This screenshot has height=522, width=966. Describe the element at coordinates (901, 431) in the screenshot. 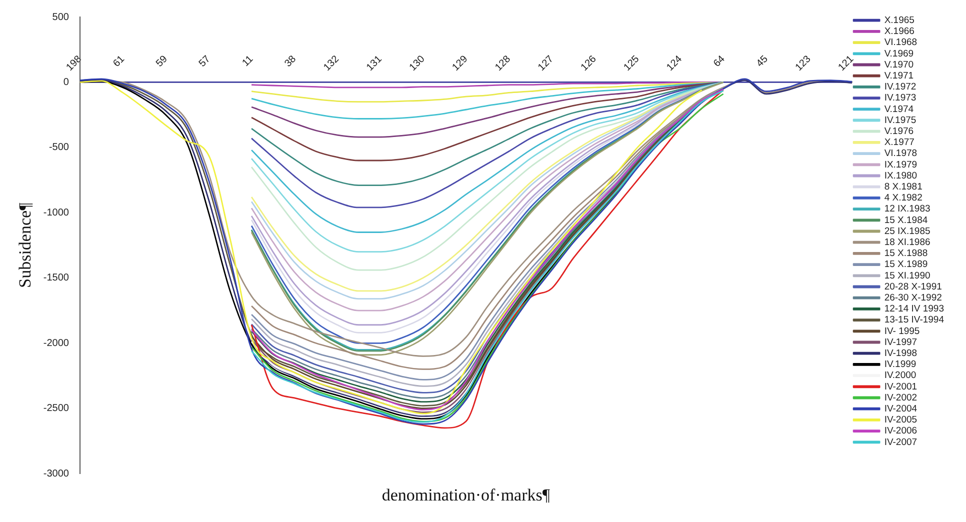

I see `legend-label: IV-2006` at that location.